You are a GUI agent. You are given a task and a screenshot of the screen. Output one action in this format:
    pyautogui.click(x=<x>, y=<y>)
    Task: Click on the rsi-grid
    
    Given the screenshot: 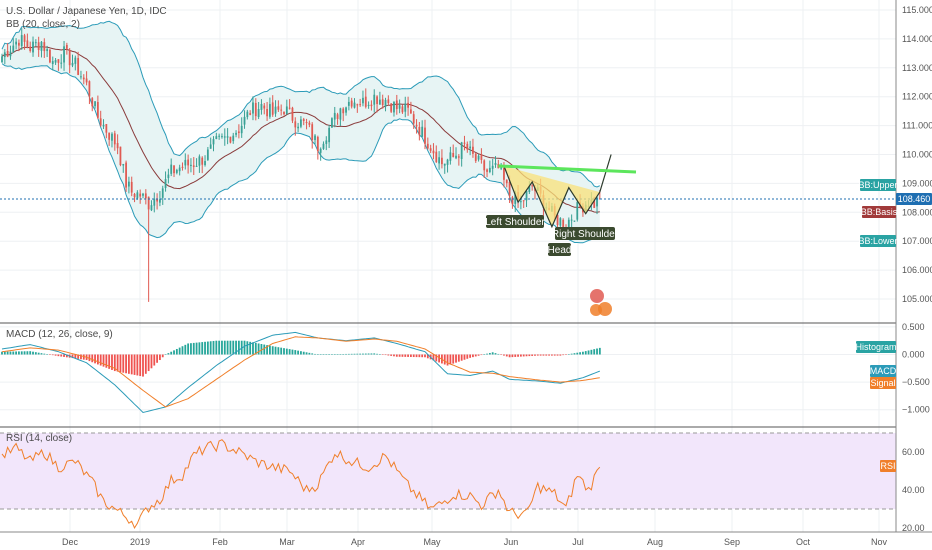 What is the action you would take?
    pyautogui.click(x=448, y=471)
    